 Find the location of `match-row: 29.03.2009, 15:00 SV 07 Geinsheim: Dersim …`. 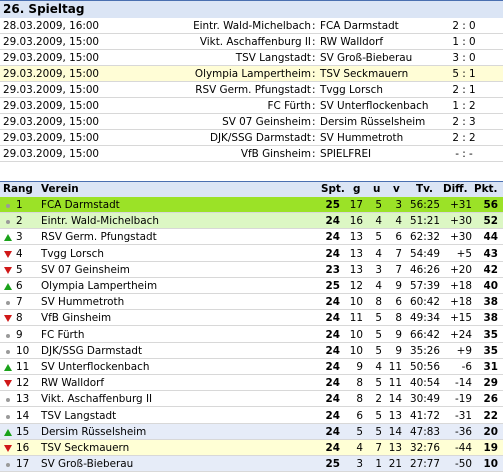

match-row: 29.03.2009, 15:00 SV 07 Geinsheim: Dersim … is located at coordinates (251, 122).